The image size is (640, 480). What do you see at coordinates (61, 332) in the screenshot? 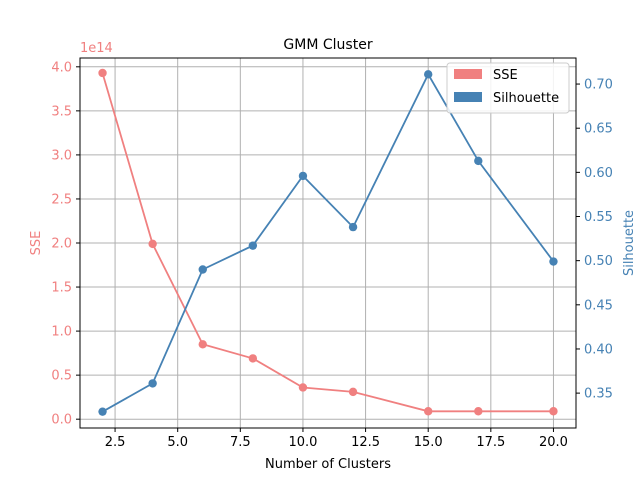
I see `y-left-tick-label: 1.0` at bounding box center [61, 332].